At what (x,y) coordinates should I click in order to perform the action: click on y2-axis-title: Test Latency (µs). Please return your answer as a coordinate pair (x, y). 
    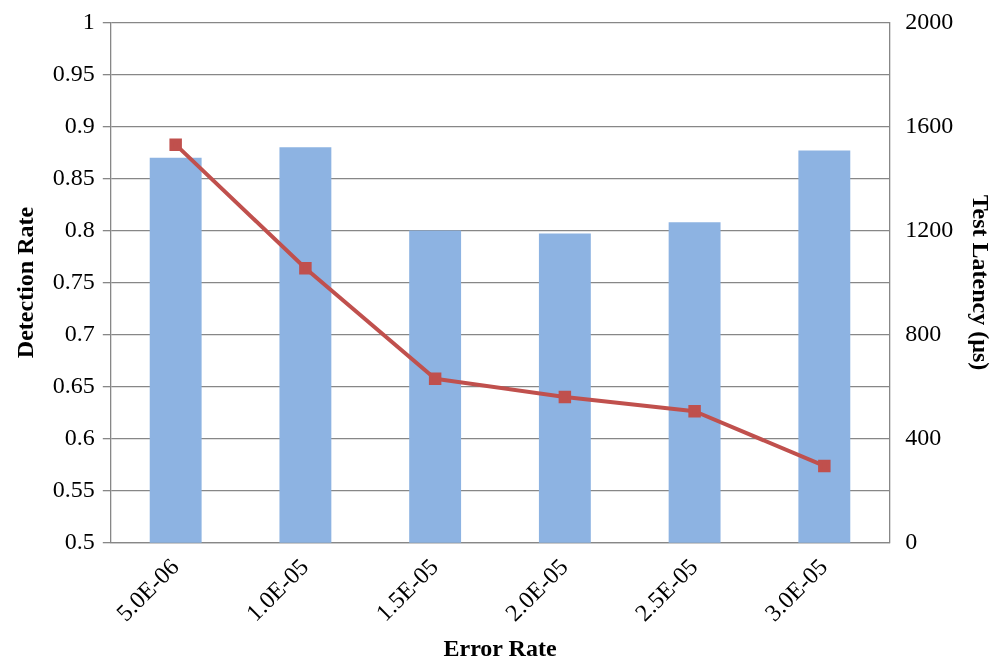
    Looking at the image, I should click on (981, 282).